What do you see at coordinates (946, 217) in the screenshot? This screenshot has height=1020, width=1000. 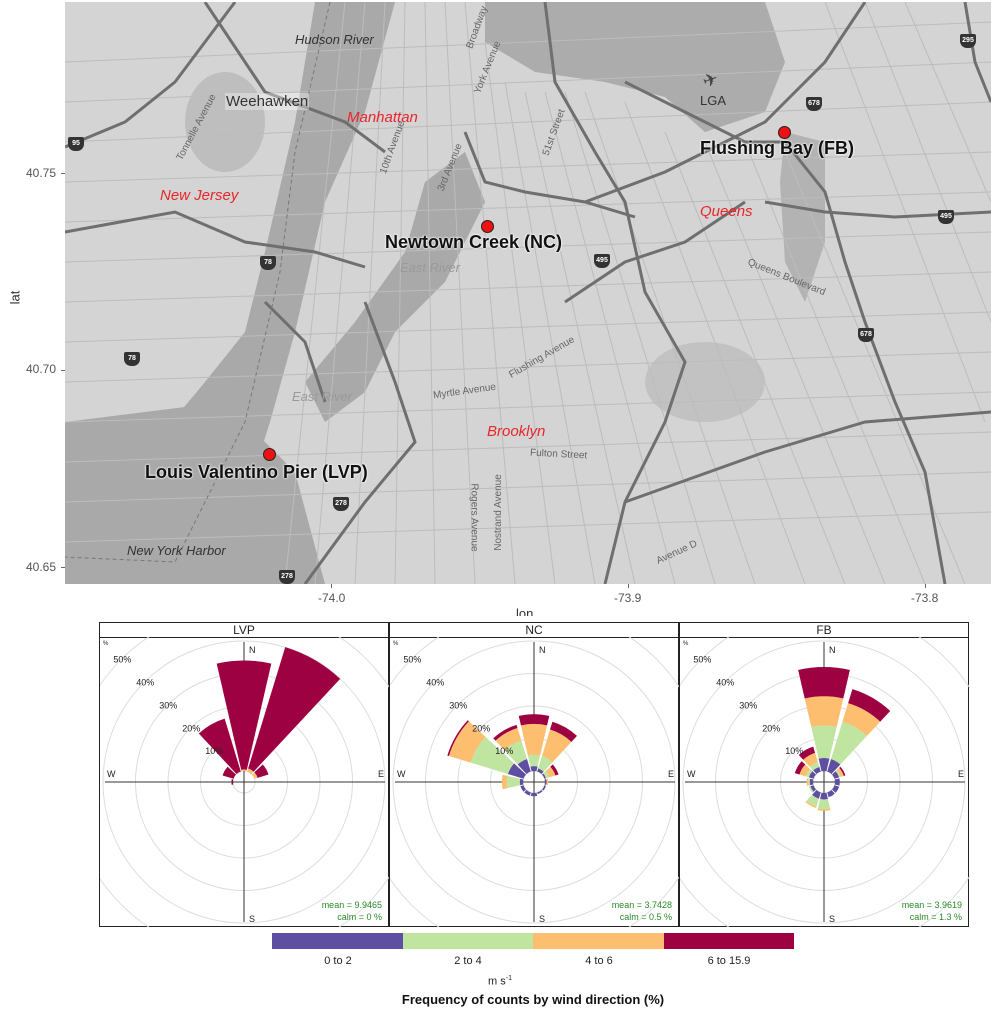 I see `highway-shield-i495-east: 495` at bounding box center [946, 217].